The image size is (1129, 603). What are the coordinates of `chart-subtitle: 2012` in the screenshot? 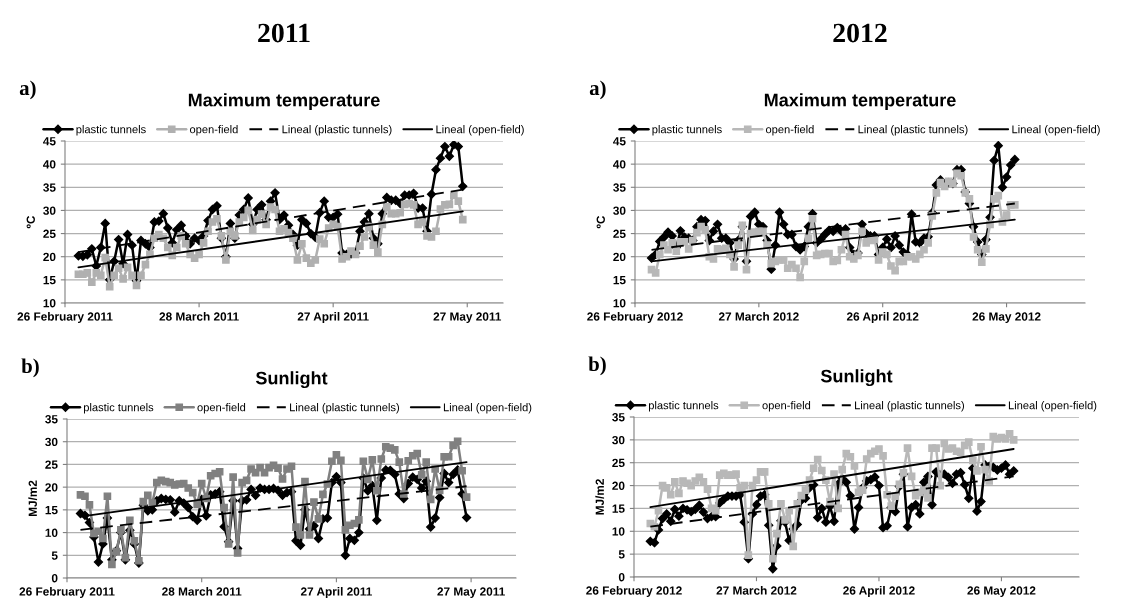 It's located at (860, 33).